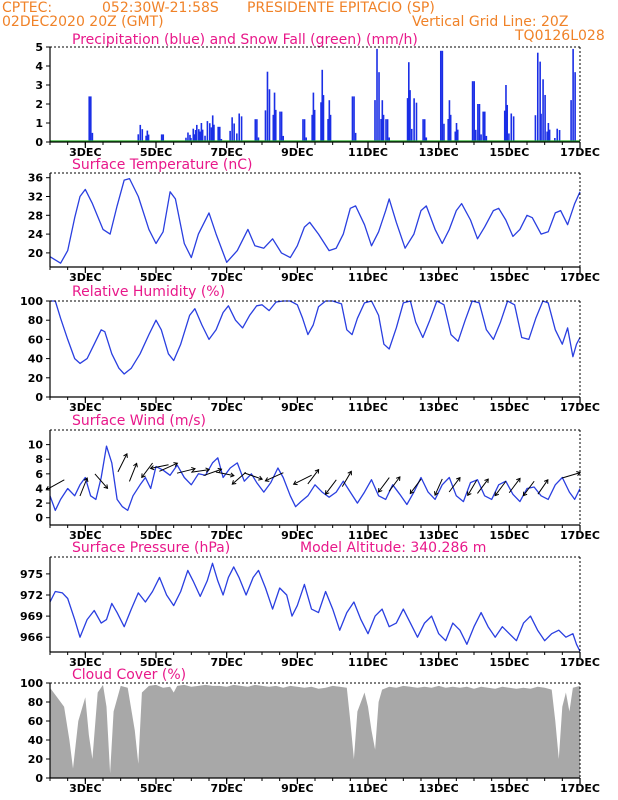 The image size is (618, 800). Describe the element at coordinates (148, 292) in the screenshot. I see `rh-title: Relative Humidity (%)` at that location.